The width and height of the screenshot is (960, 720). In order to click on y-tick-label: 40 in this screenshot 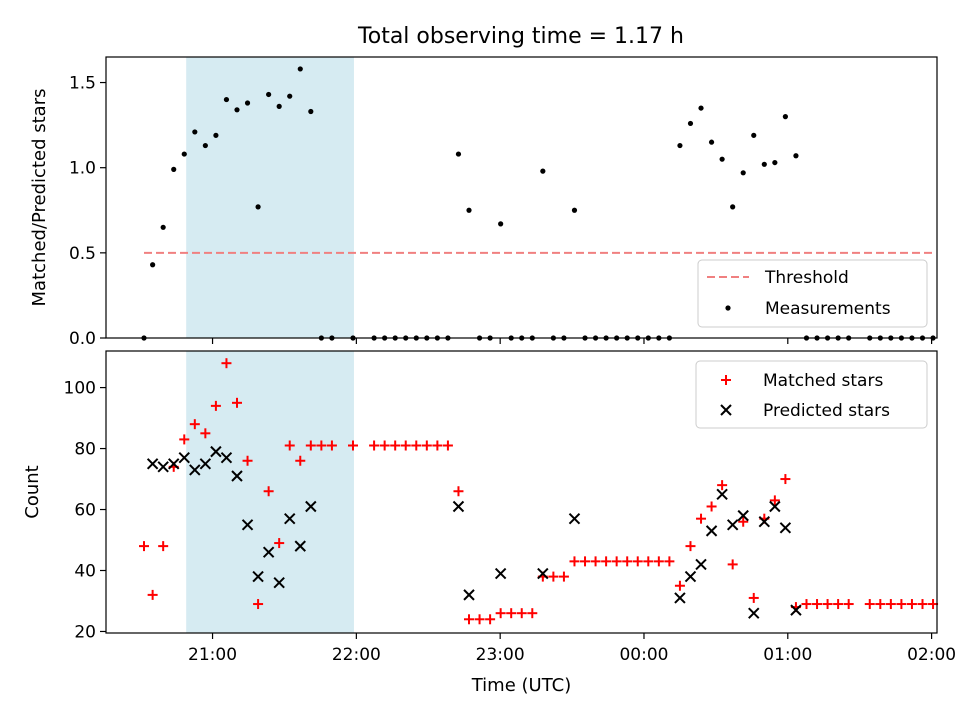, I will do `click(85, 572)`.